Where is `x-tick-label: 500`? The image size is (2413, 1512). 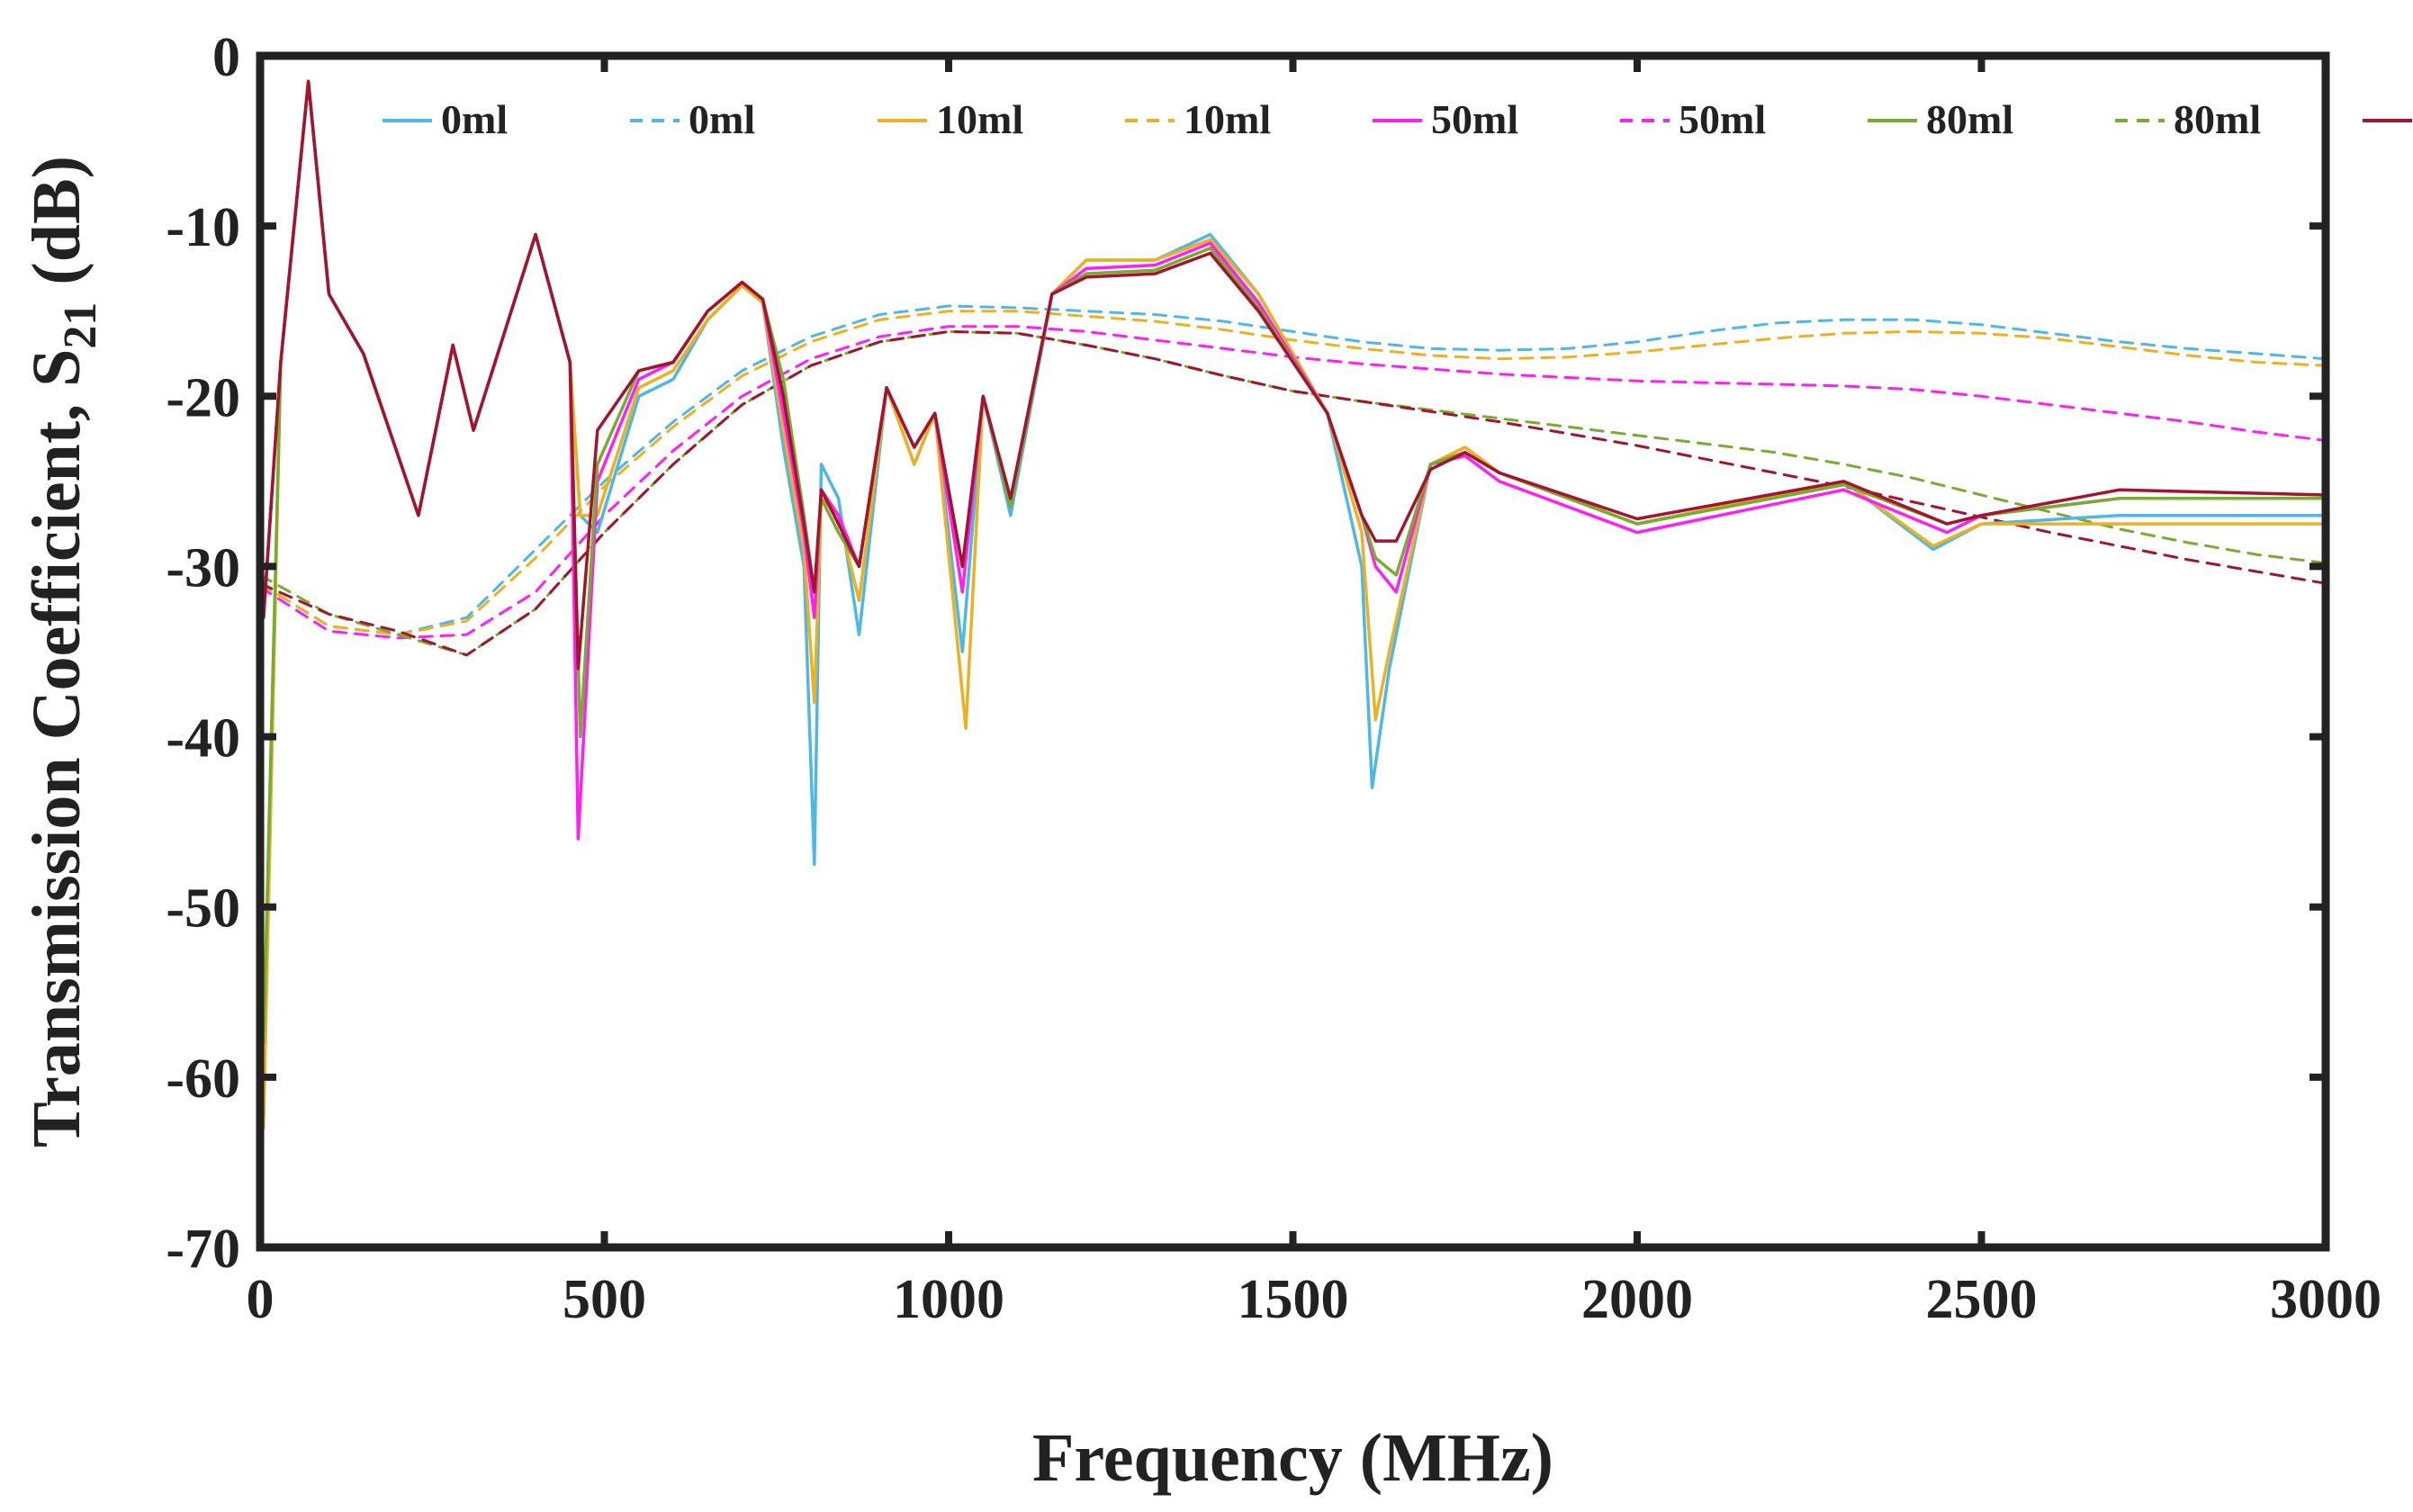 x-tick-label: 500 is located at coordinates (604, 1299).